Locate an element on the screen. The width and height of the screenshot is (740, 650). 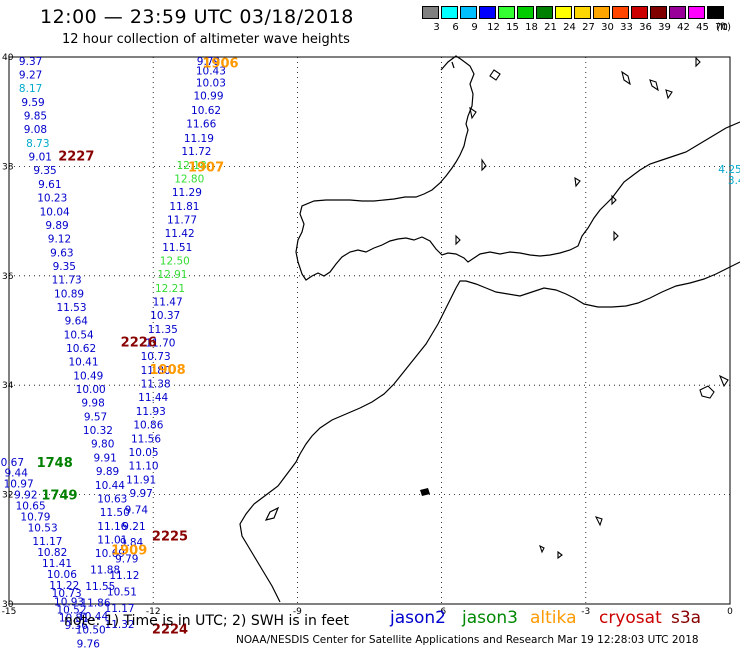
wave-height-value: 11.22 is located at coordinates (64, 586).